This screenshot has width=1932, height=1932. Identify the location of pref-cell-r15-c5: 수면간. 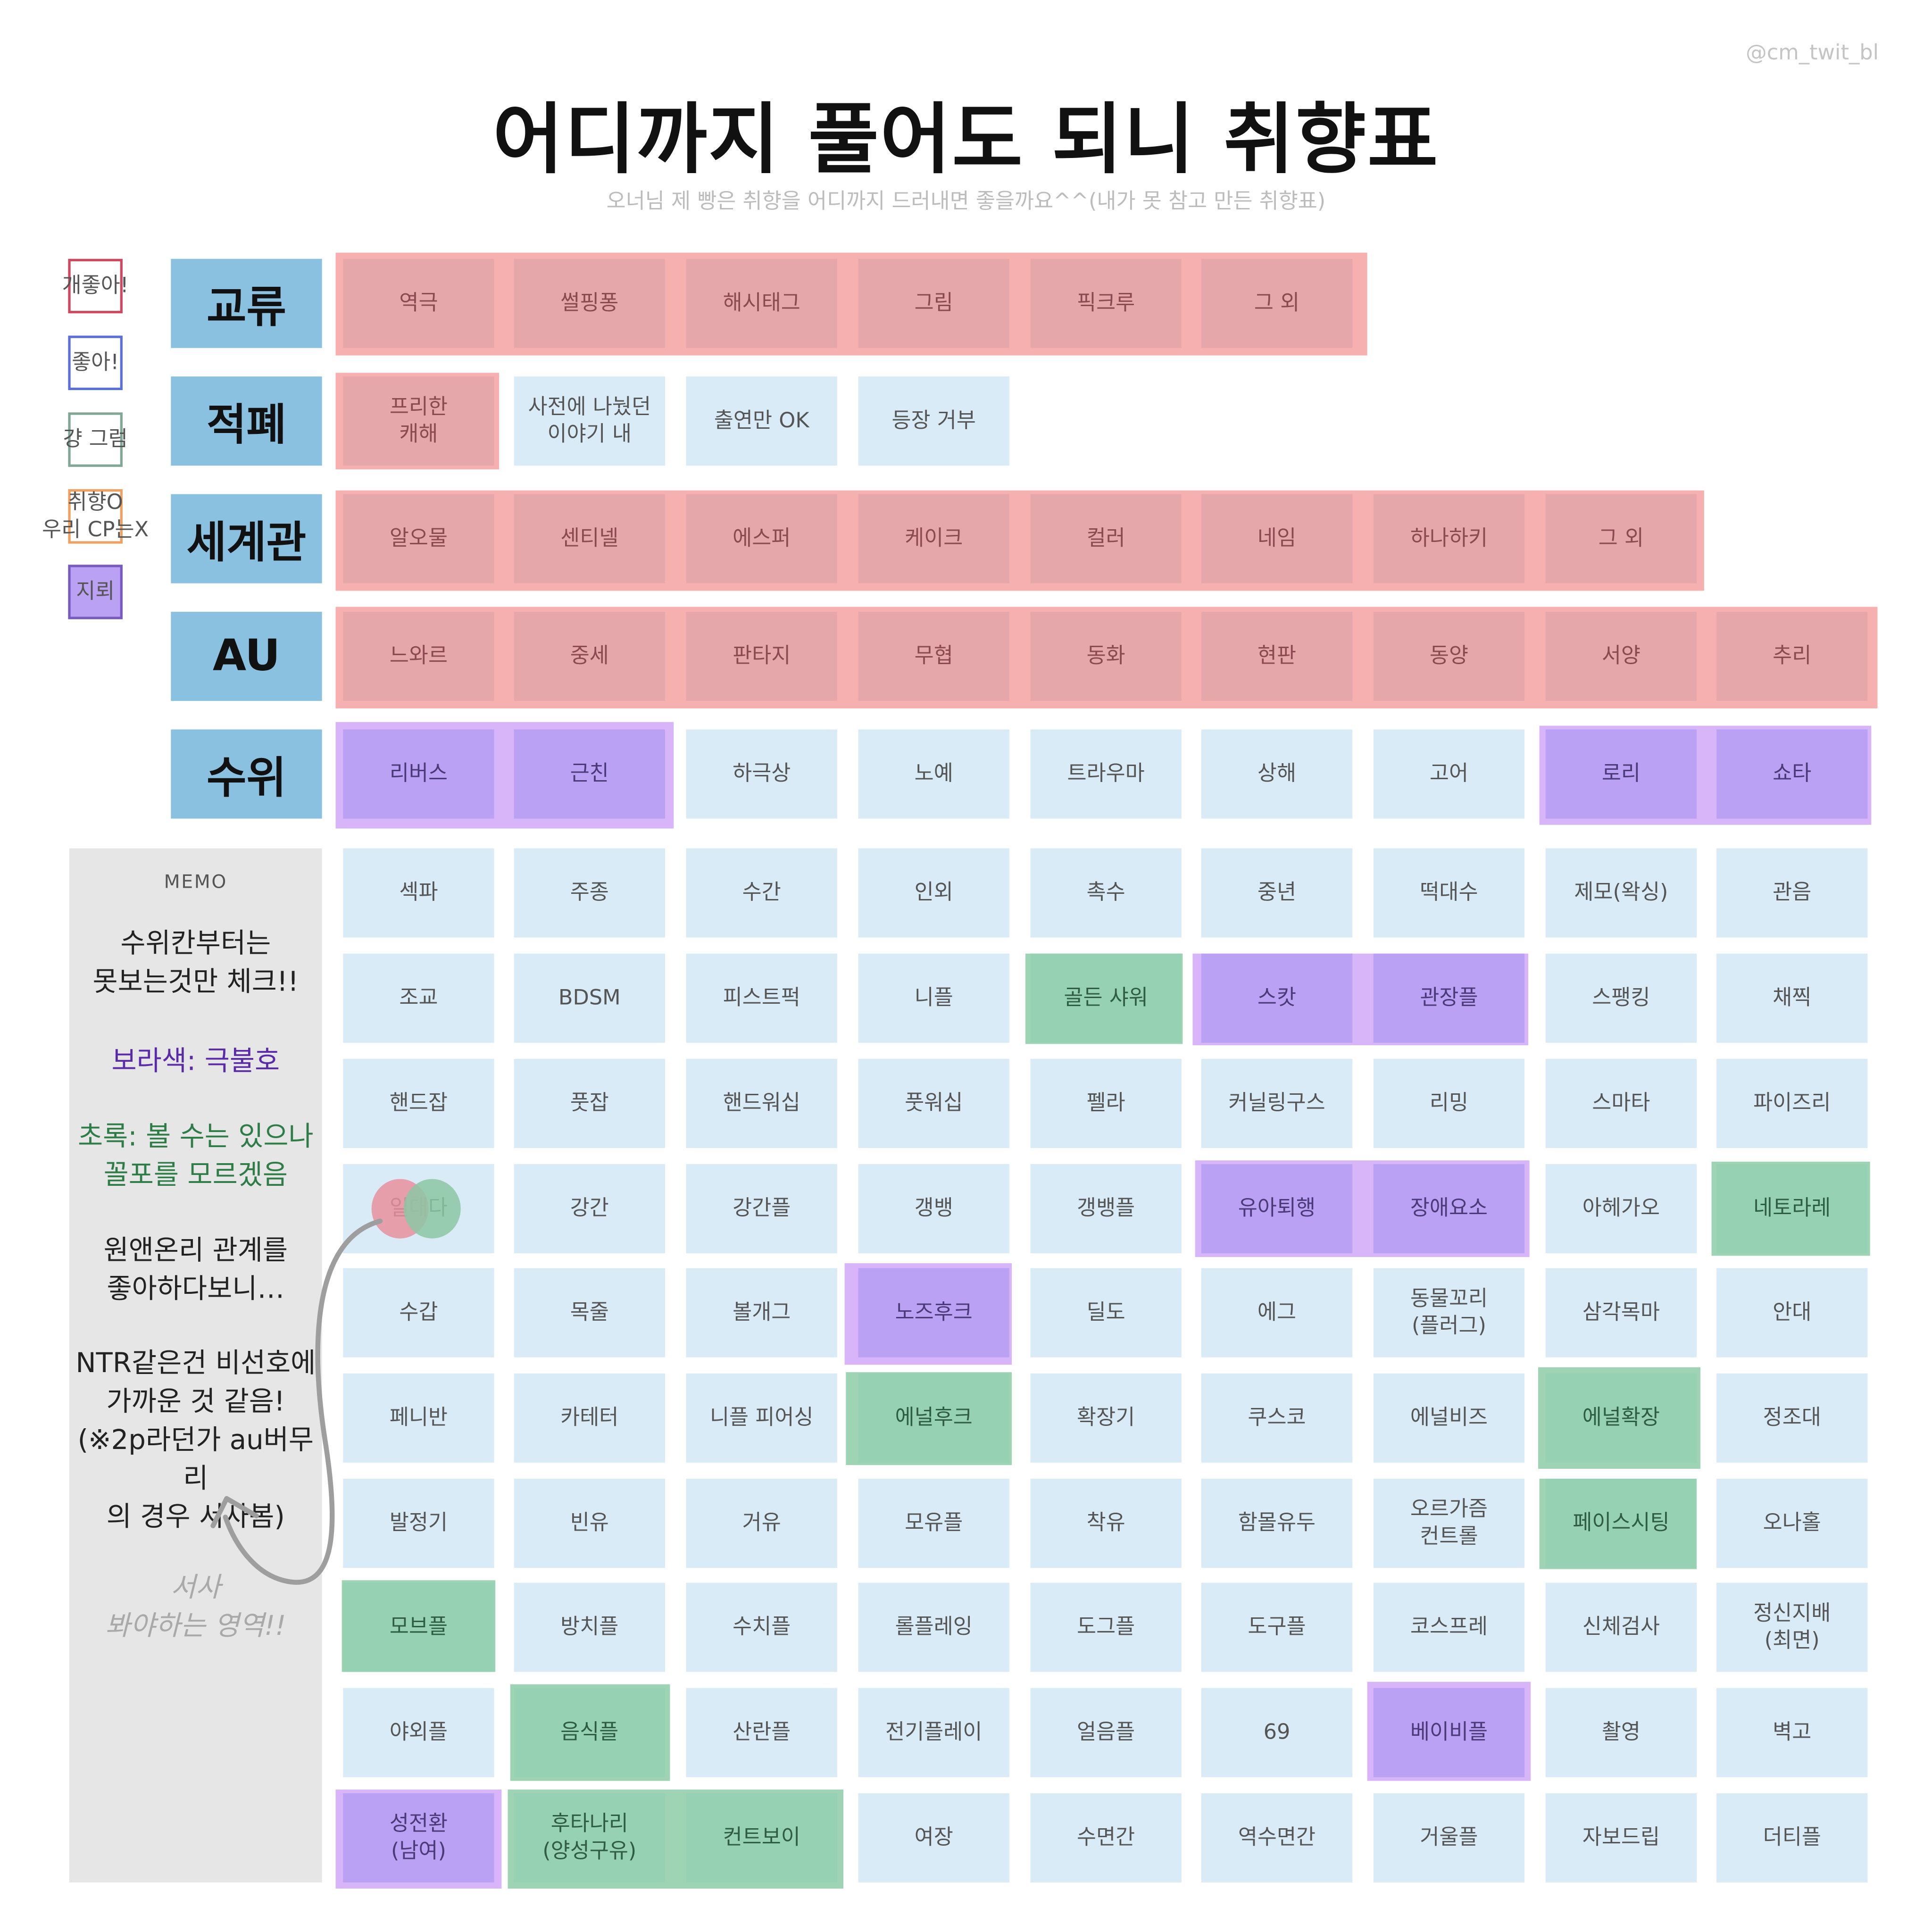
(1106, 1838).